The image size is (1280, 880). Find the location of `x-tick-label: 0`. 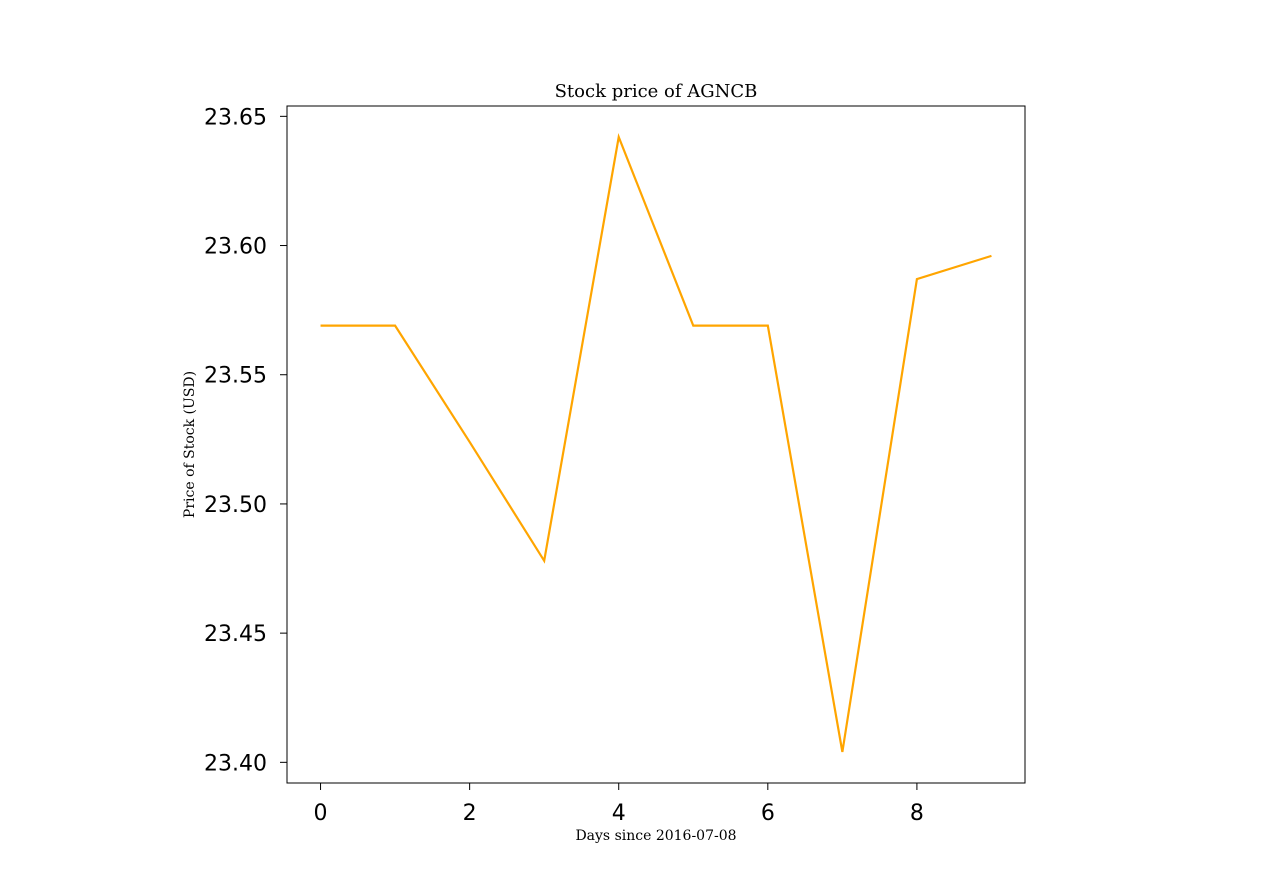

x-tick-label: 0 is located at coordinates (321, 813).